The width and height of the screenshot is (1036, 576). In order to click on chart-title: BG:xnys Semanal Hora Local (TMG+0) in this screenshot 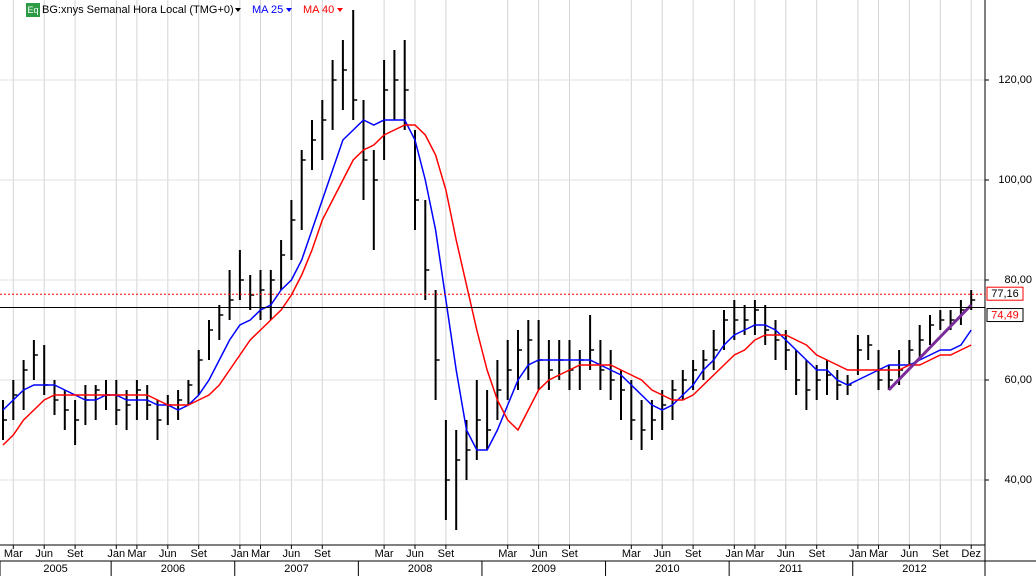, I will do `click(138, 10)`.